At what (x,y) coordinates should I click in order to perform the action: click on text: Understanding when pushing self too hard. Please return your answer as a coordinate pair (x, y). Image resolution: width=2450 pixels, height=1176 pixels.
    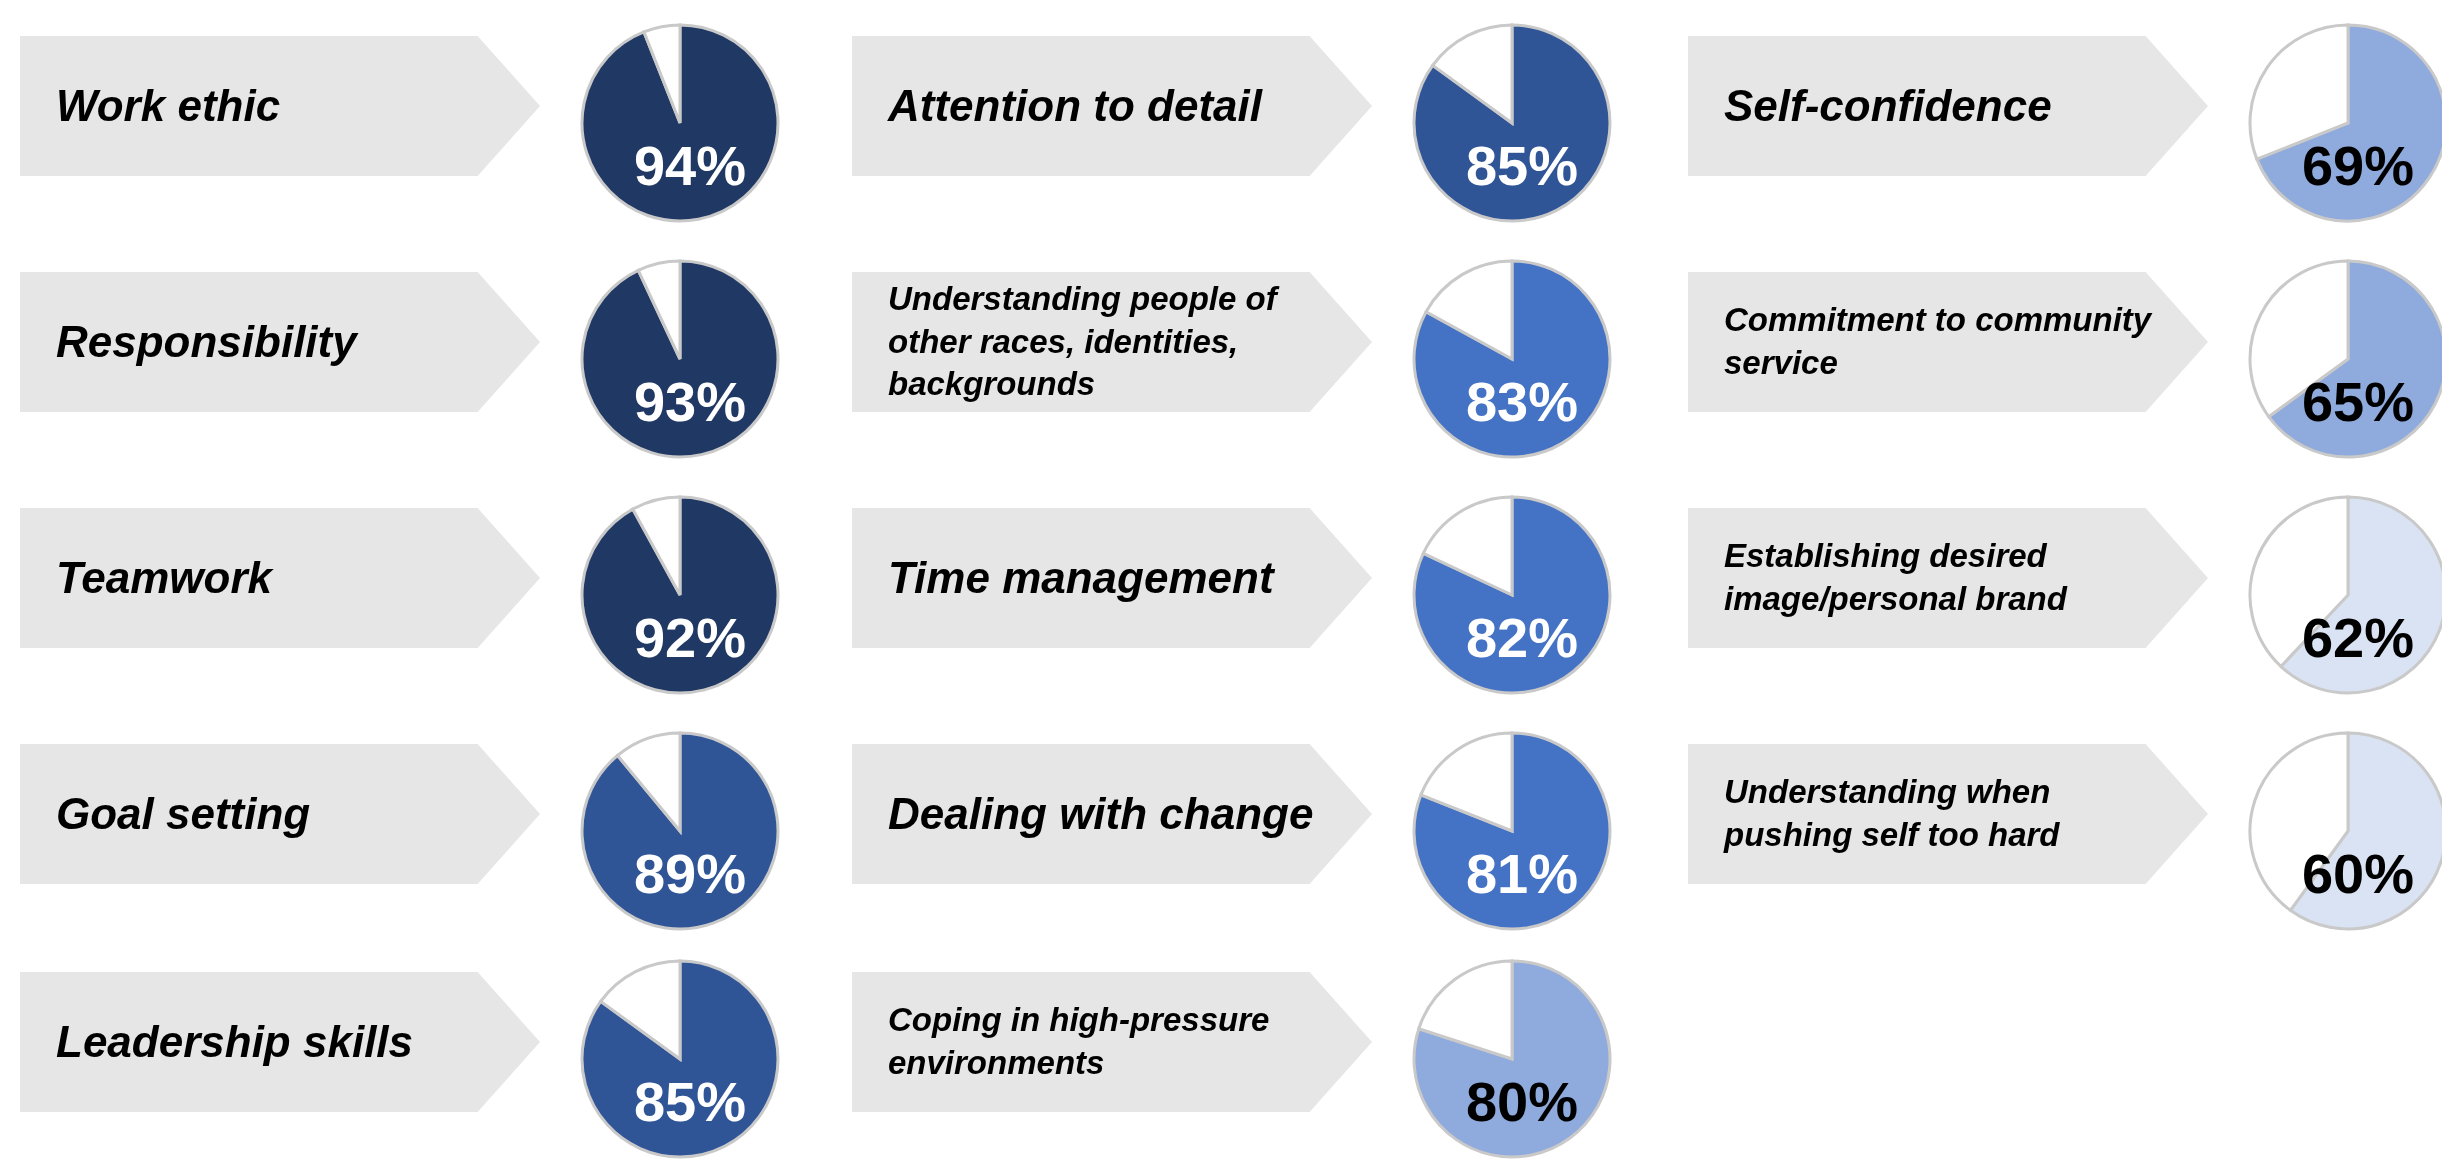
    Looking at the image, I should click on (1892, 813).